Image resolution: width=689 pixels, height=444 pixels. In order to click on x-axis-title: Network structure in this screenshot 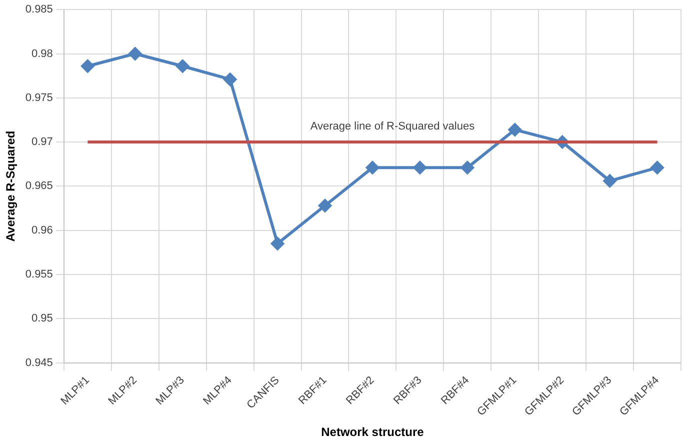, I will do `click(372, 432)`.